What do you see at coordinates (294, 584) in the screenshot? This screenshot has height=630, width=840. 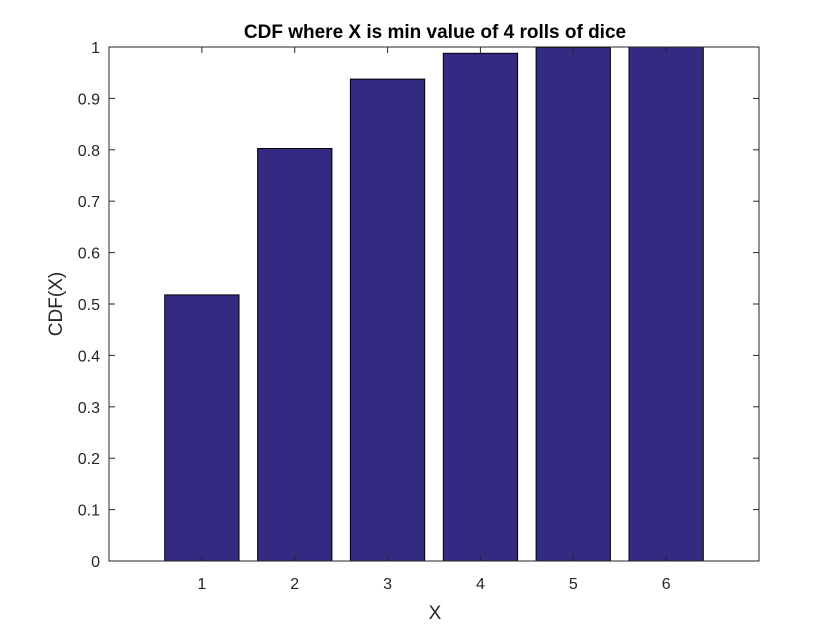 I see `x-tick-label: 2` at bounding box center [294, 584].